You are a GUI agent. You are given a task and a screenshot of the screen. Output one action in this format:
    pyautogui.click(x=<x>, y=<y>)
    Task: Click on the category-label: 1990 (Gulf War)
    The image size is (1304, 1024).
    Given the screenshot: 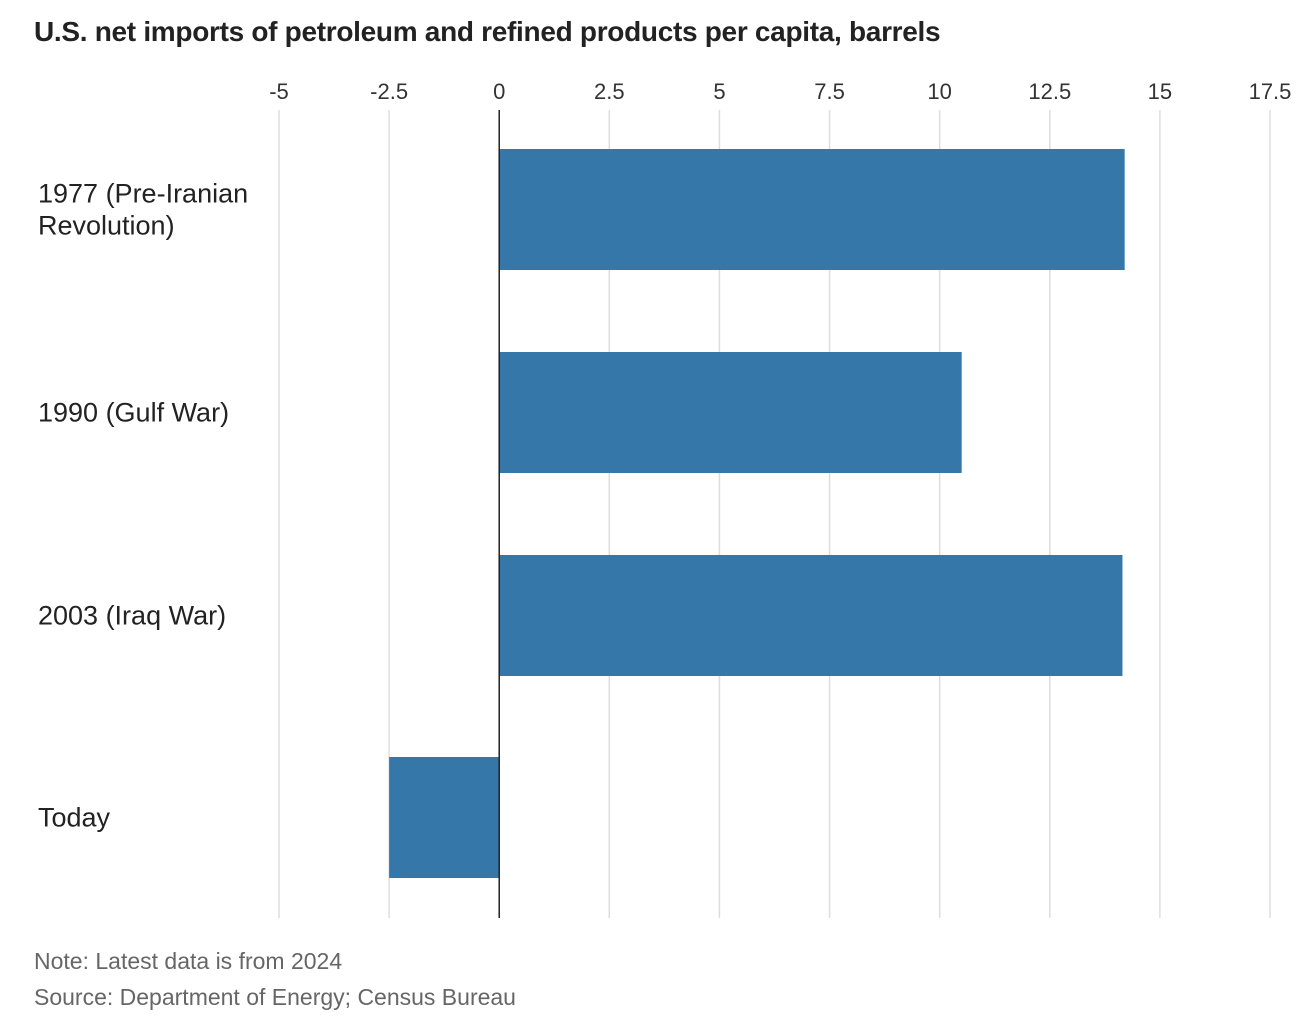 What is the action you would take?
    pyautogui.click(x=133, y=413)
    